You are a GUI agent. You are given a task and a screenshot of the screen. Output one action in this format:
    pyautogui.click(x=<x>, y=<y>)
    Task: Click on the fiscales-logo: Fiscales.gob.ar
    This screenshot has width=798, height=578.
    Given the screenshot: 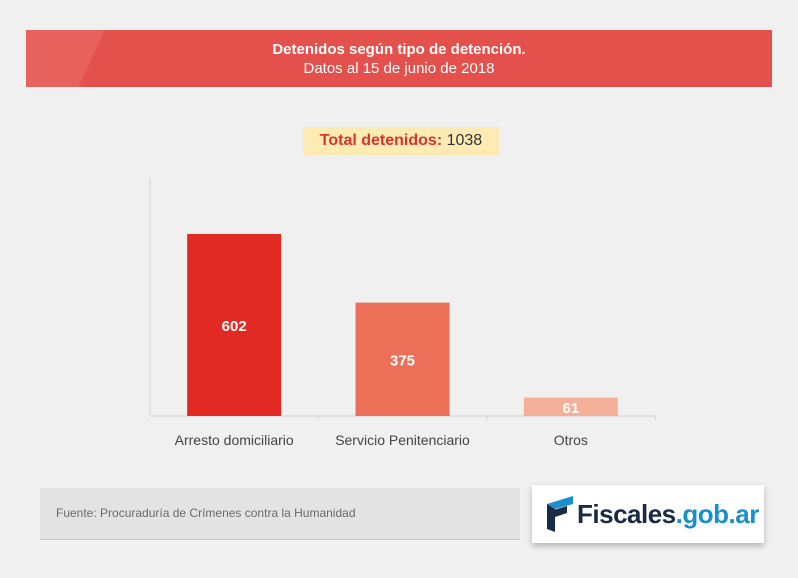 What is the action you would take?
    pyautogui.click(x=648, y=514)
    